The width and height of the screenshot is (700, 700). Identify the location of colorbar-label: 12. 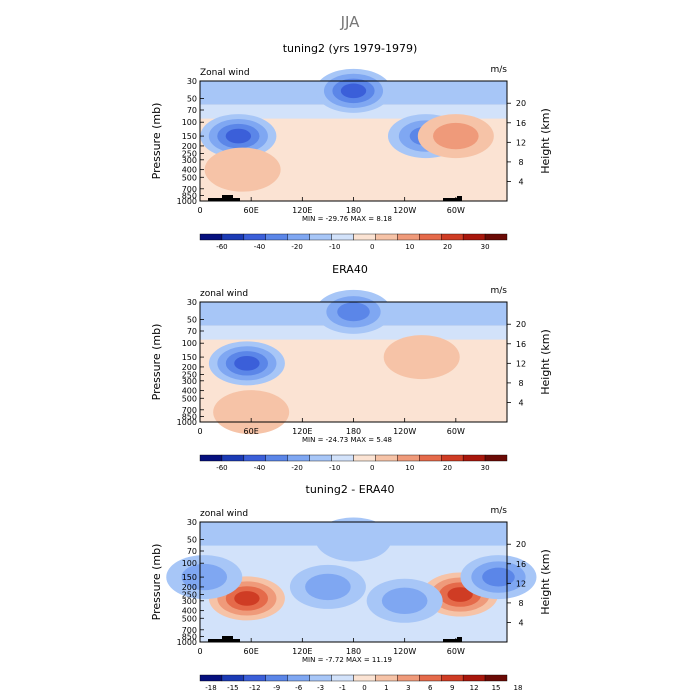
(474, 688).